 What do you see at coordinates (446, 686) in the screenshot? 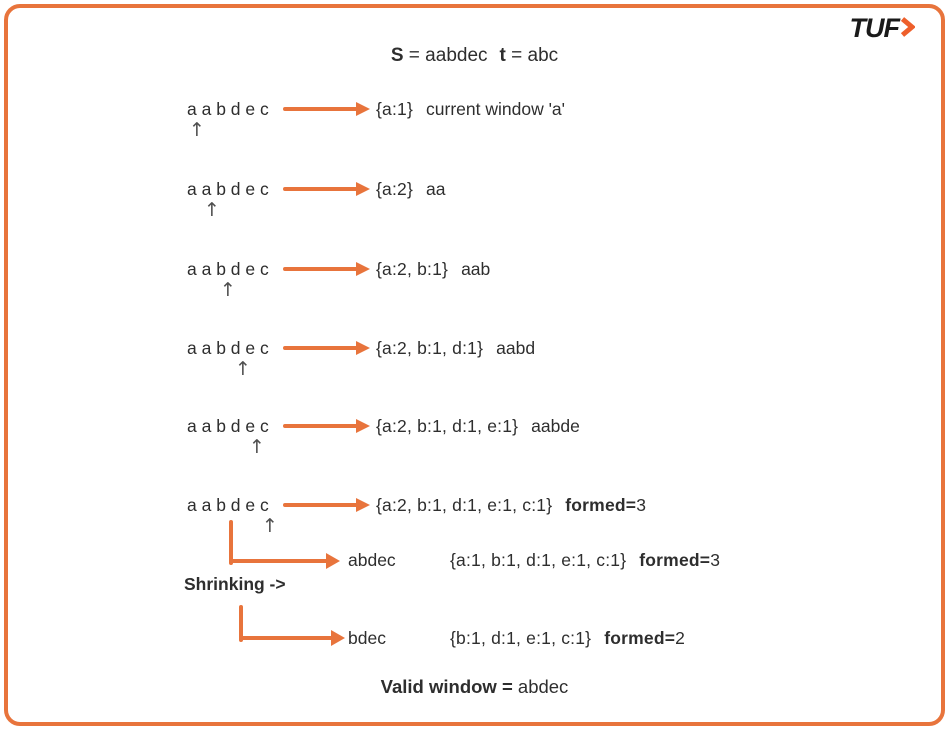
I see `valid-window-label: Valid window =` at bounding box center [446, 686].